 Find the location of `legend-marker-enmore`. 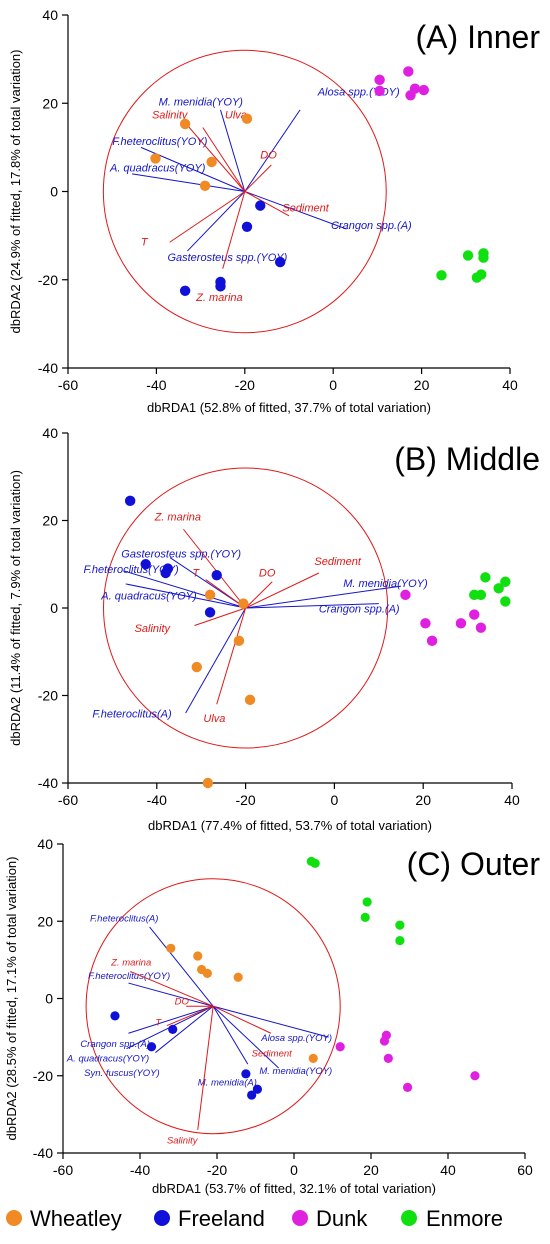

legend-marker-enmore is located at coordinates (409, 1218).